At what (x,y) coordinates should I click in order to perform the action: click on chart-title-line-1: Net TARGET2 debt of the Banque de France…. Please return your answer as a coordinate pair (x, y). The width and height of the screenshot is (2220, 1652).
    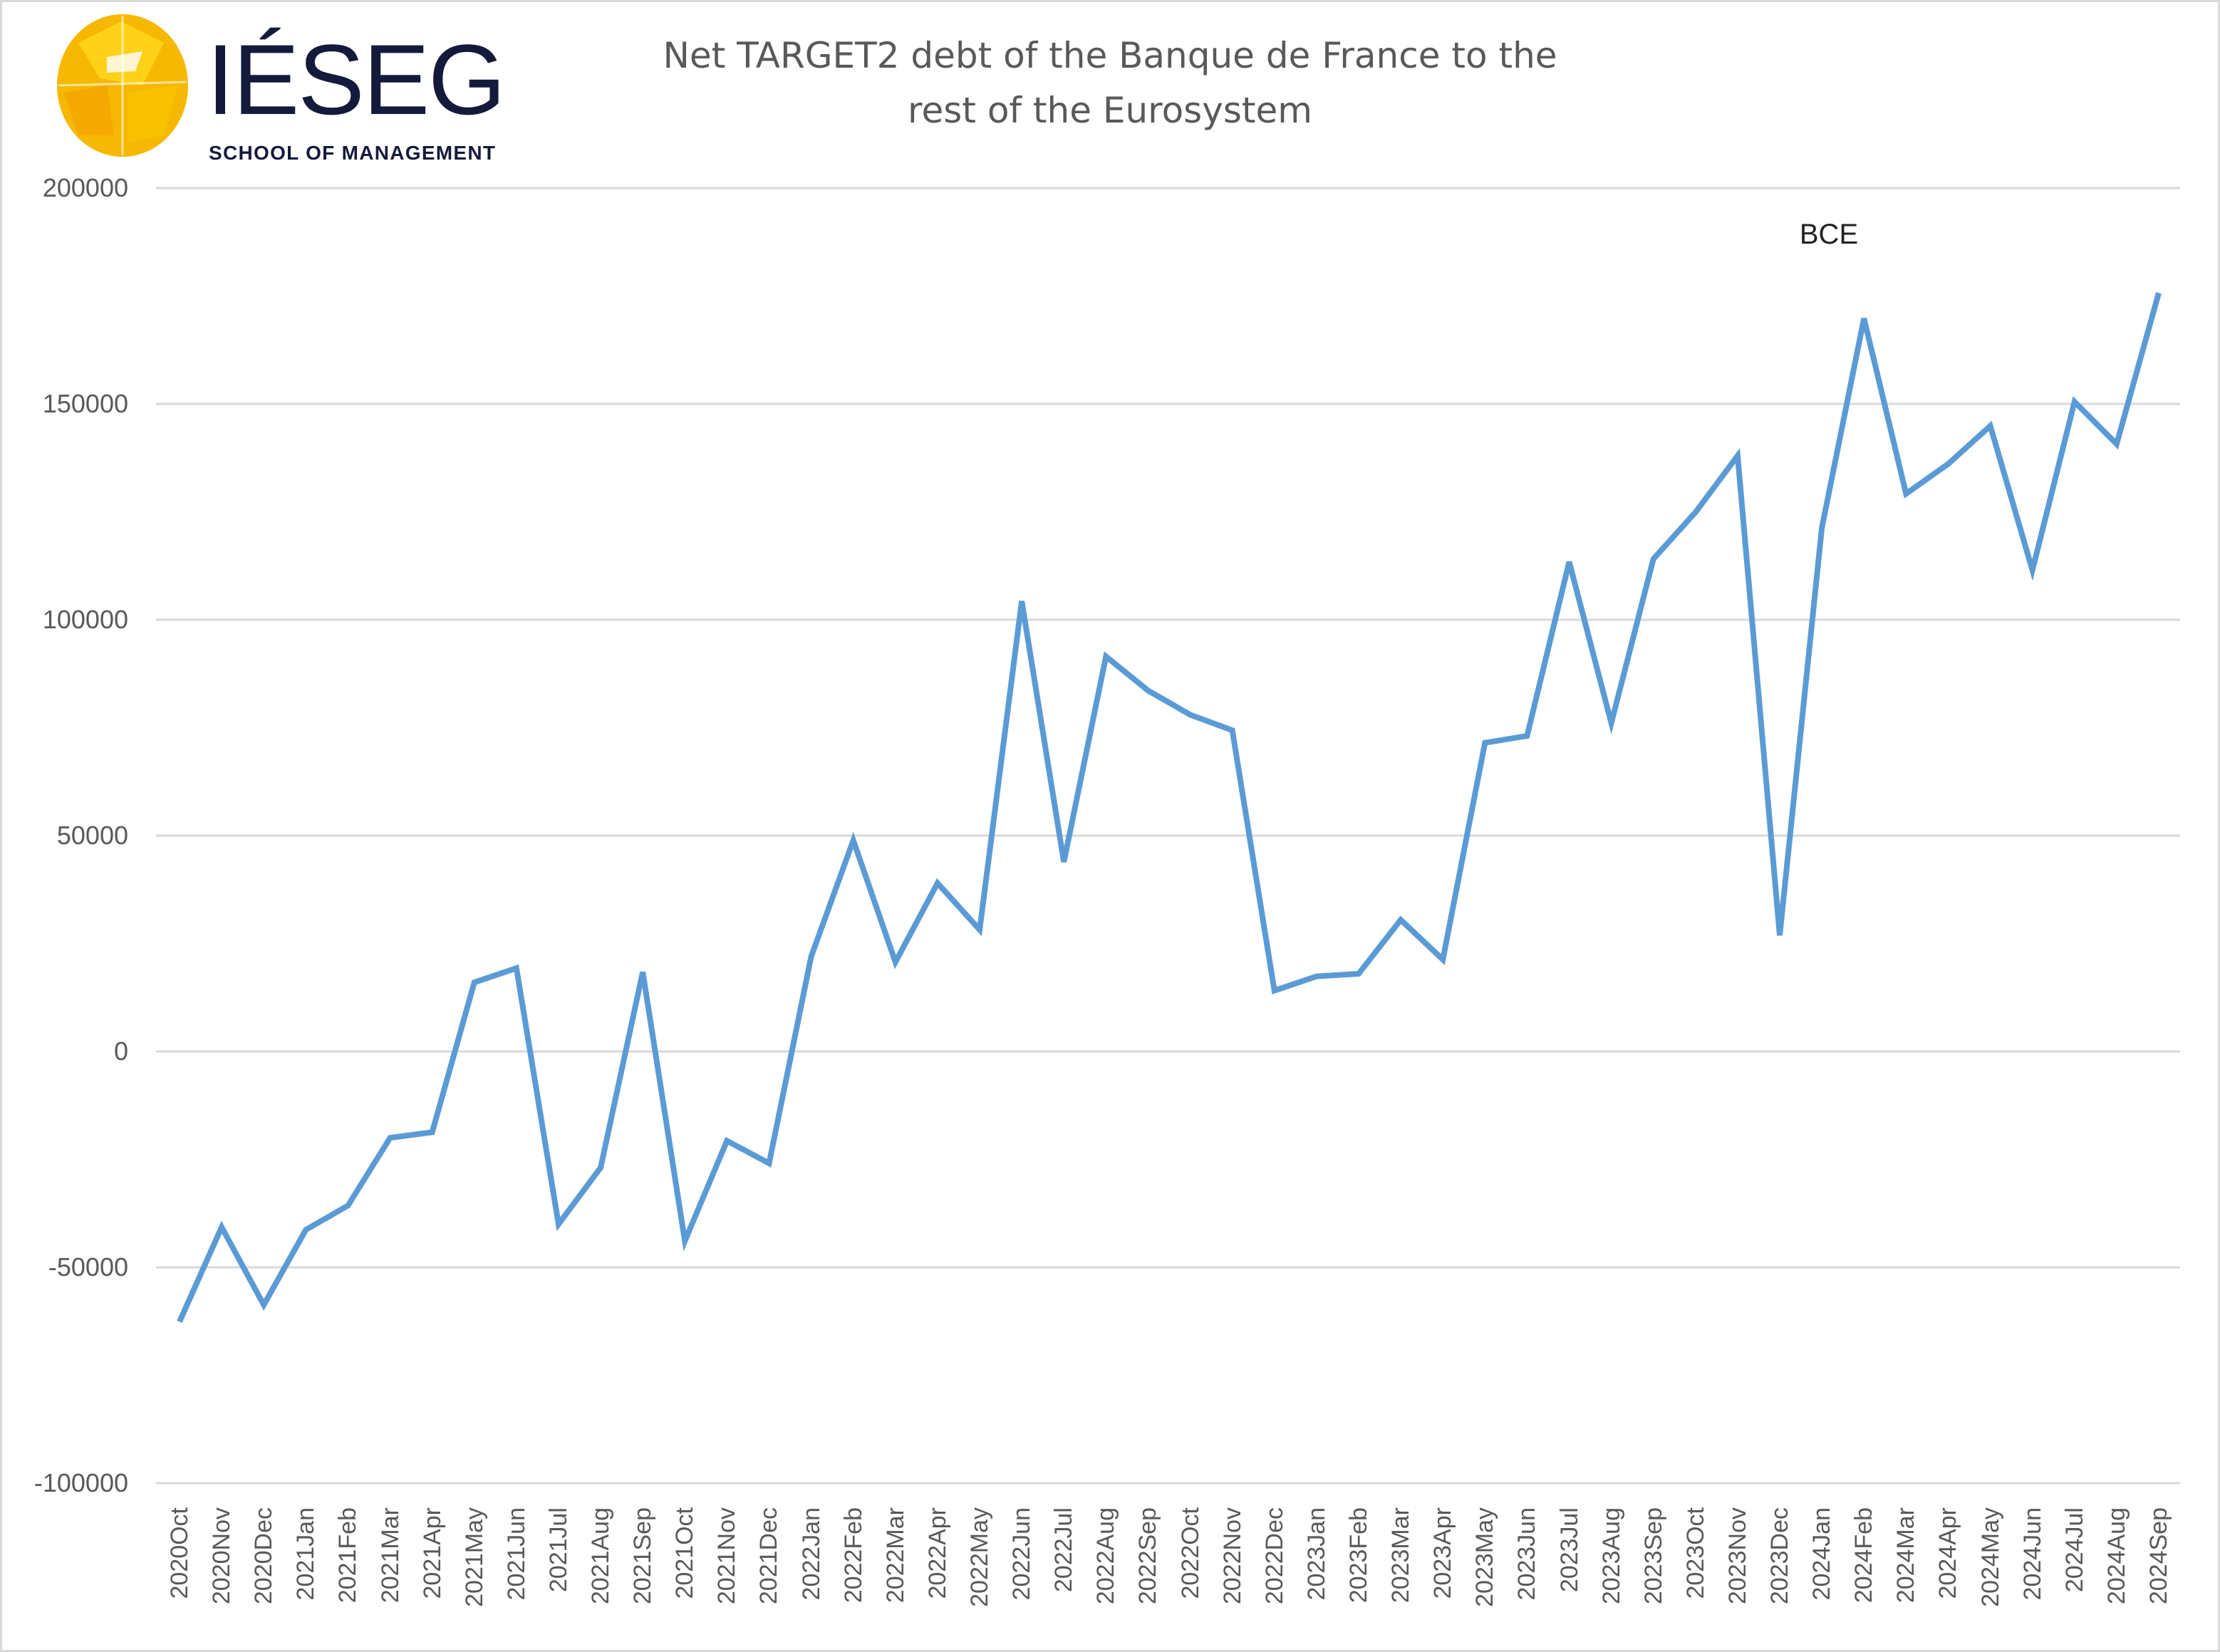
    Looking at the image, I should click on (1110, 55).